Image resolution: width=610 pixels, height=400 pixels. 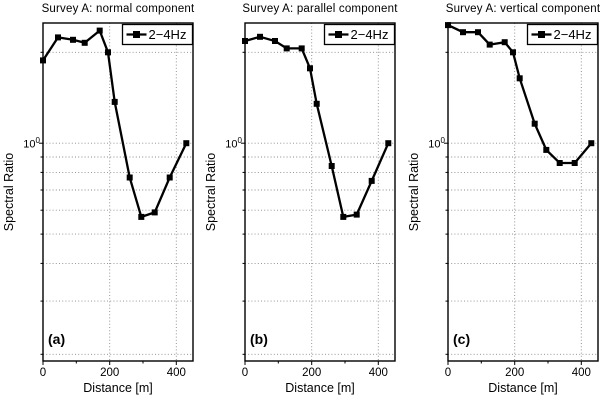 I want to click on subplot-b-y-tick-label: 100, so click(x=225, y=143).